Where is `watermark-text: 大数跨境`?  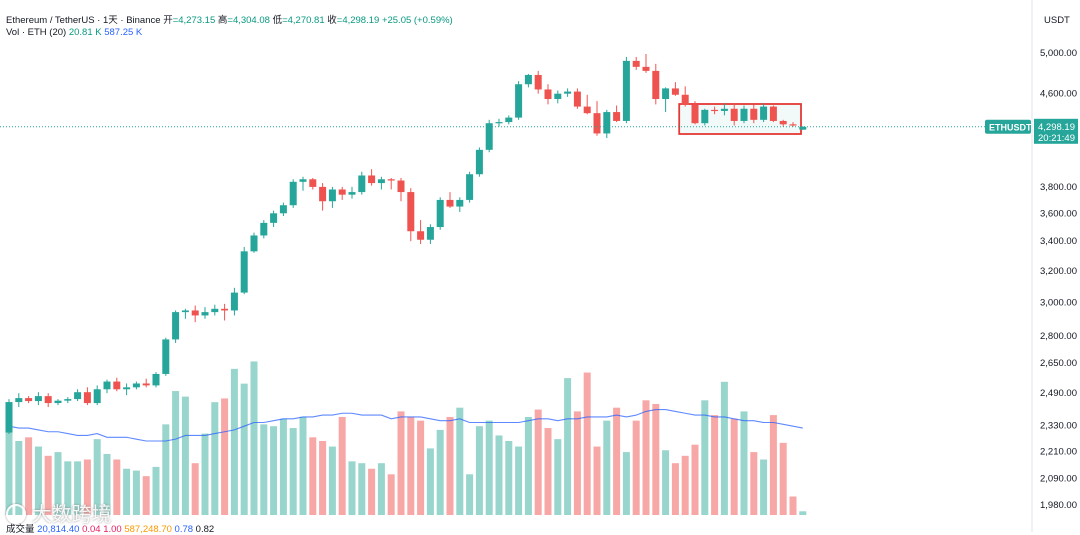 watermark-text: 大数跨境 is located at coordinates (71, 515).